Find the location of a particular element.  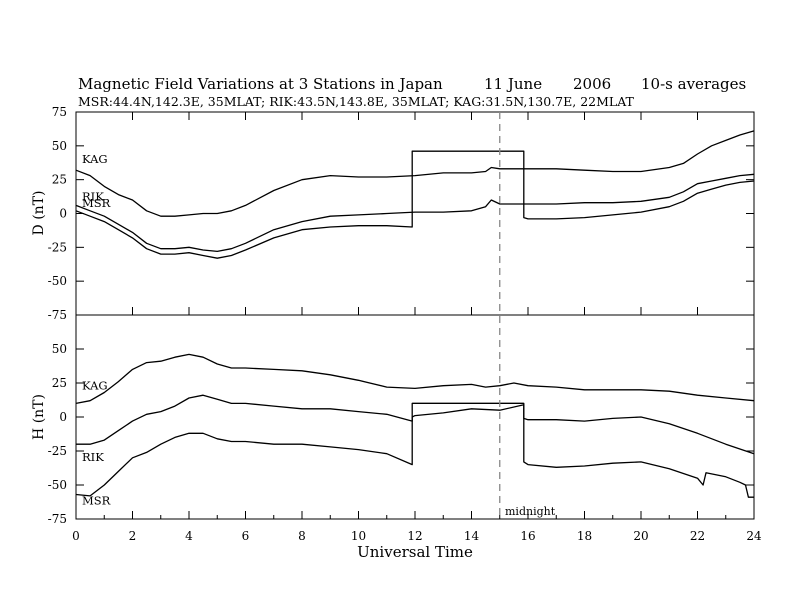

chart-date: 11 June is located at coordinates (513, 84).